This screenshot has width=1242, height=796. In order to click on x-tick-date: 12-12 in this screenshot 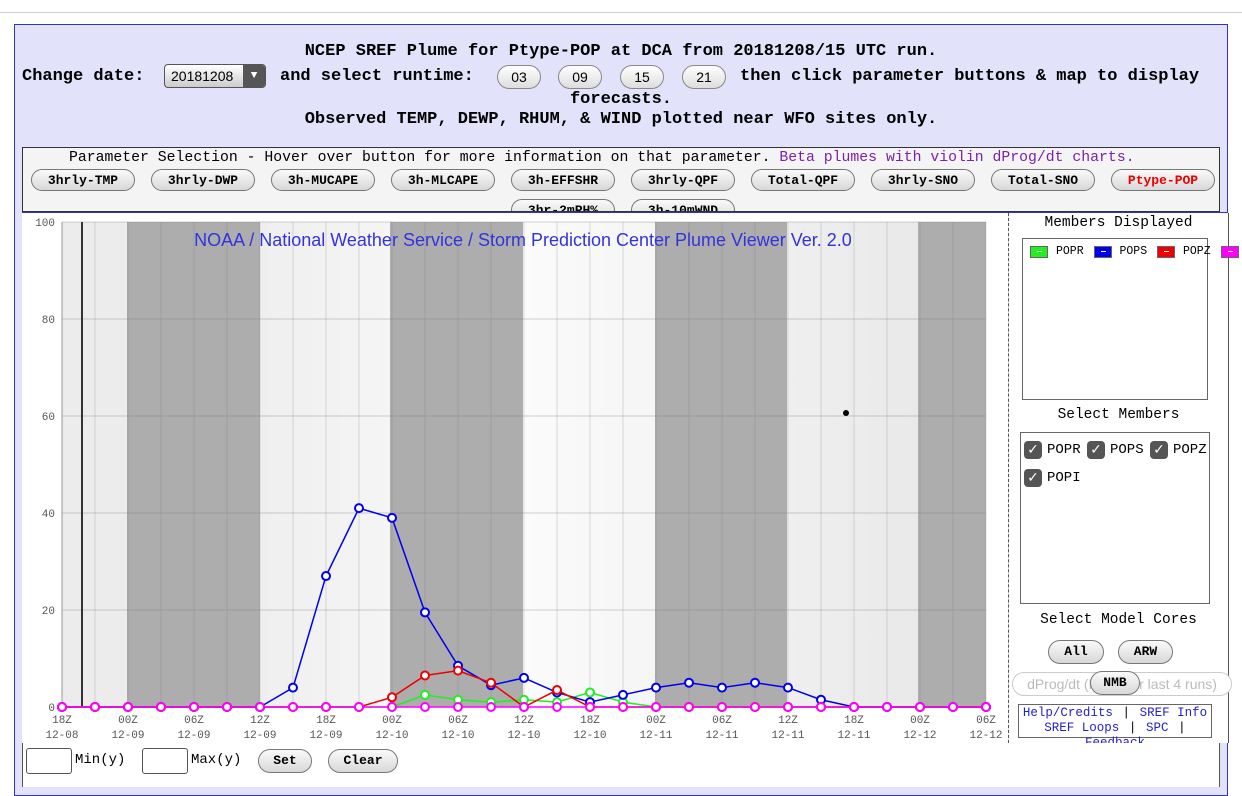, I will do `click(985, 736)`.